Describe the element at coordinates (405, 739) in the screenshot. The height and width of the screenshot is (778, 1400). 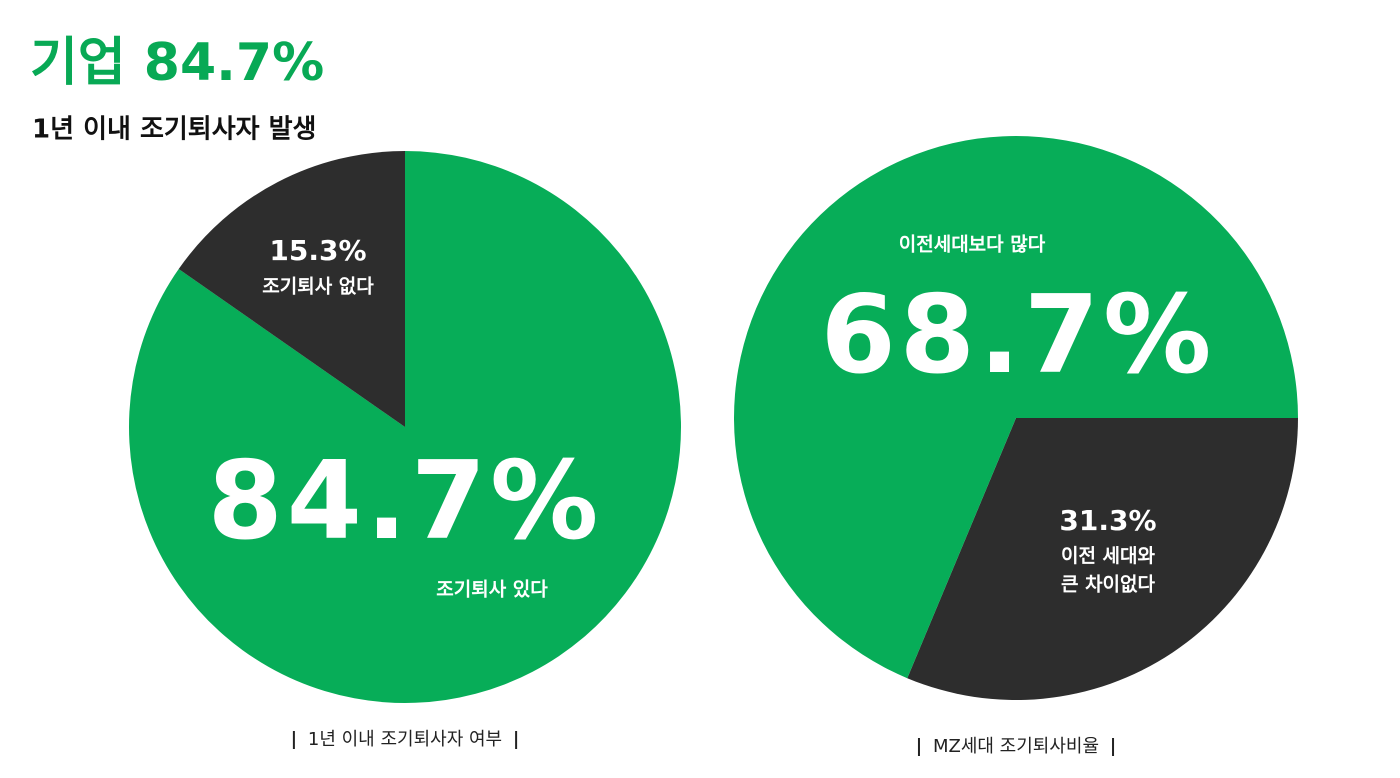
I see `chart-caption: 1년 이내 조기퇴사자 여부` at that location.